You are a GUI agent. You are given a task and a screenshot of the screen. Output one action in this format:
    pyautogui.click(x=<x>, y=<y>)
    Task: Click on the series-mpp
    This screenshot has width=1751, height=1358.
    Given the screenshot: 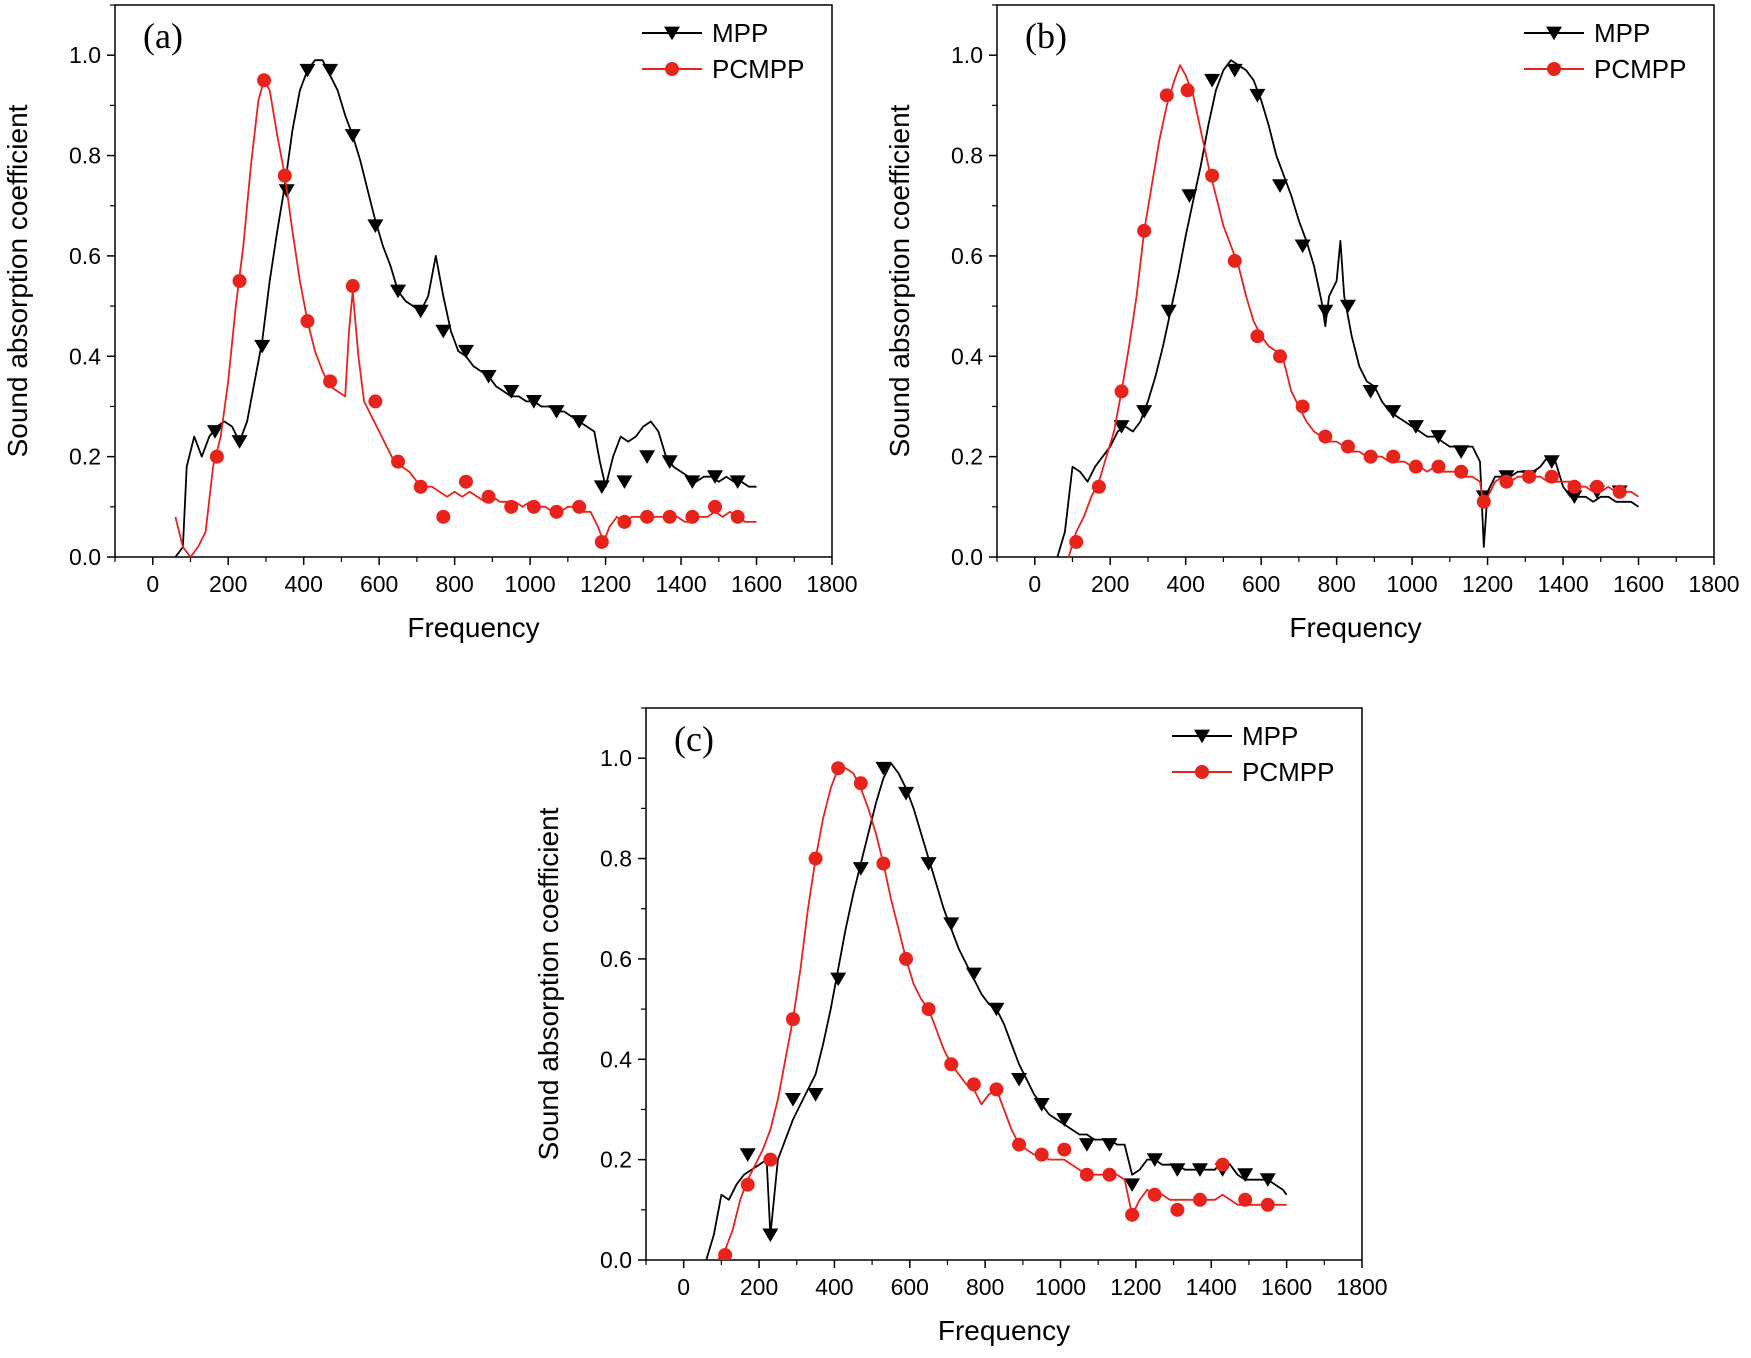 What is the action you would take?
    pyautogui.click(x=465, y=308)
    